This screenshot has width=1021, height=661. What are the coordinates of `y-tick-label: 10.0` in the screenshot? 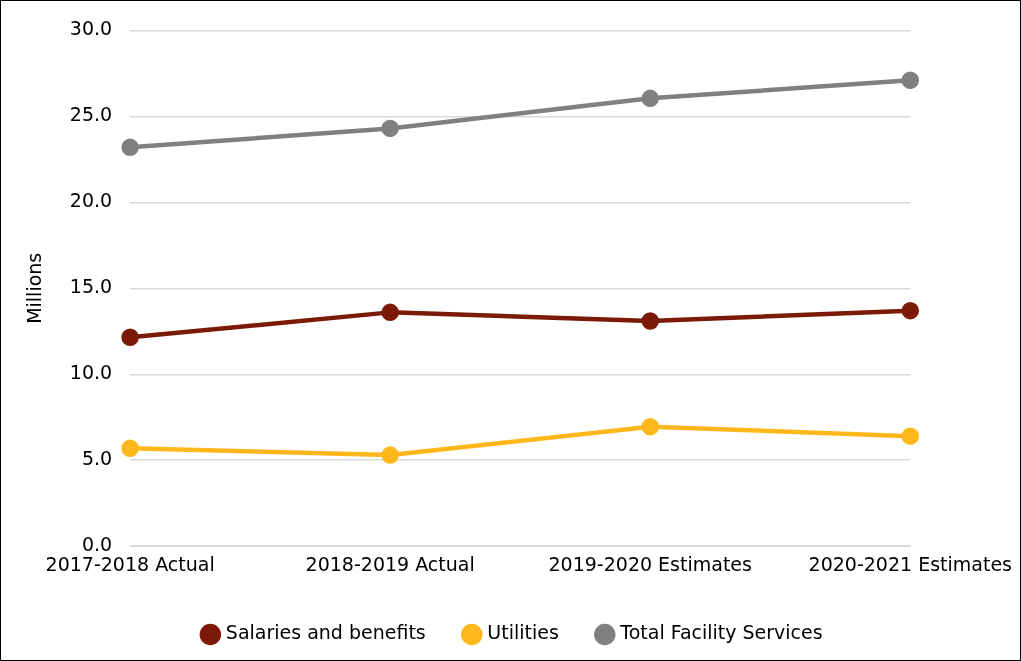 It's located at (91, 372).